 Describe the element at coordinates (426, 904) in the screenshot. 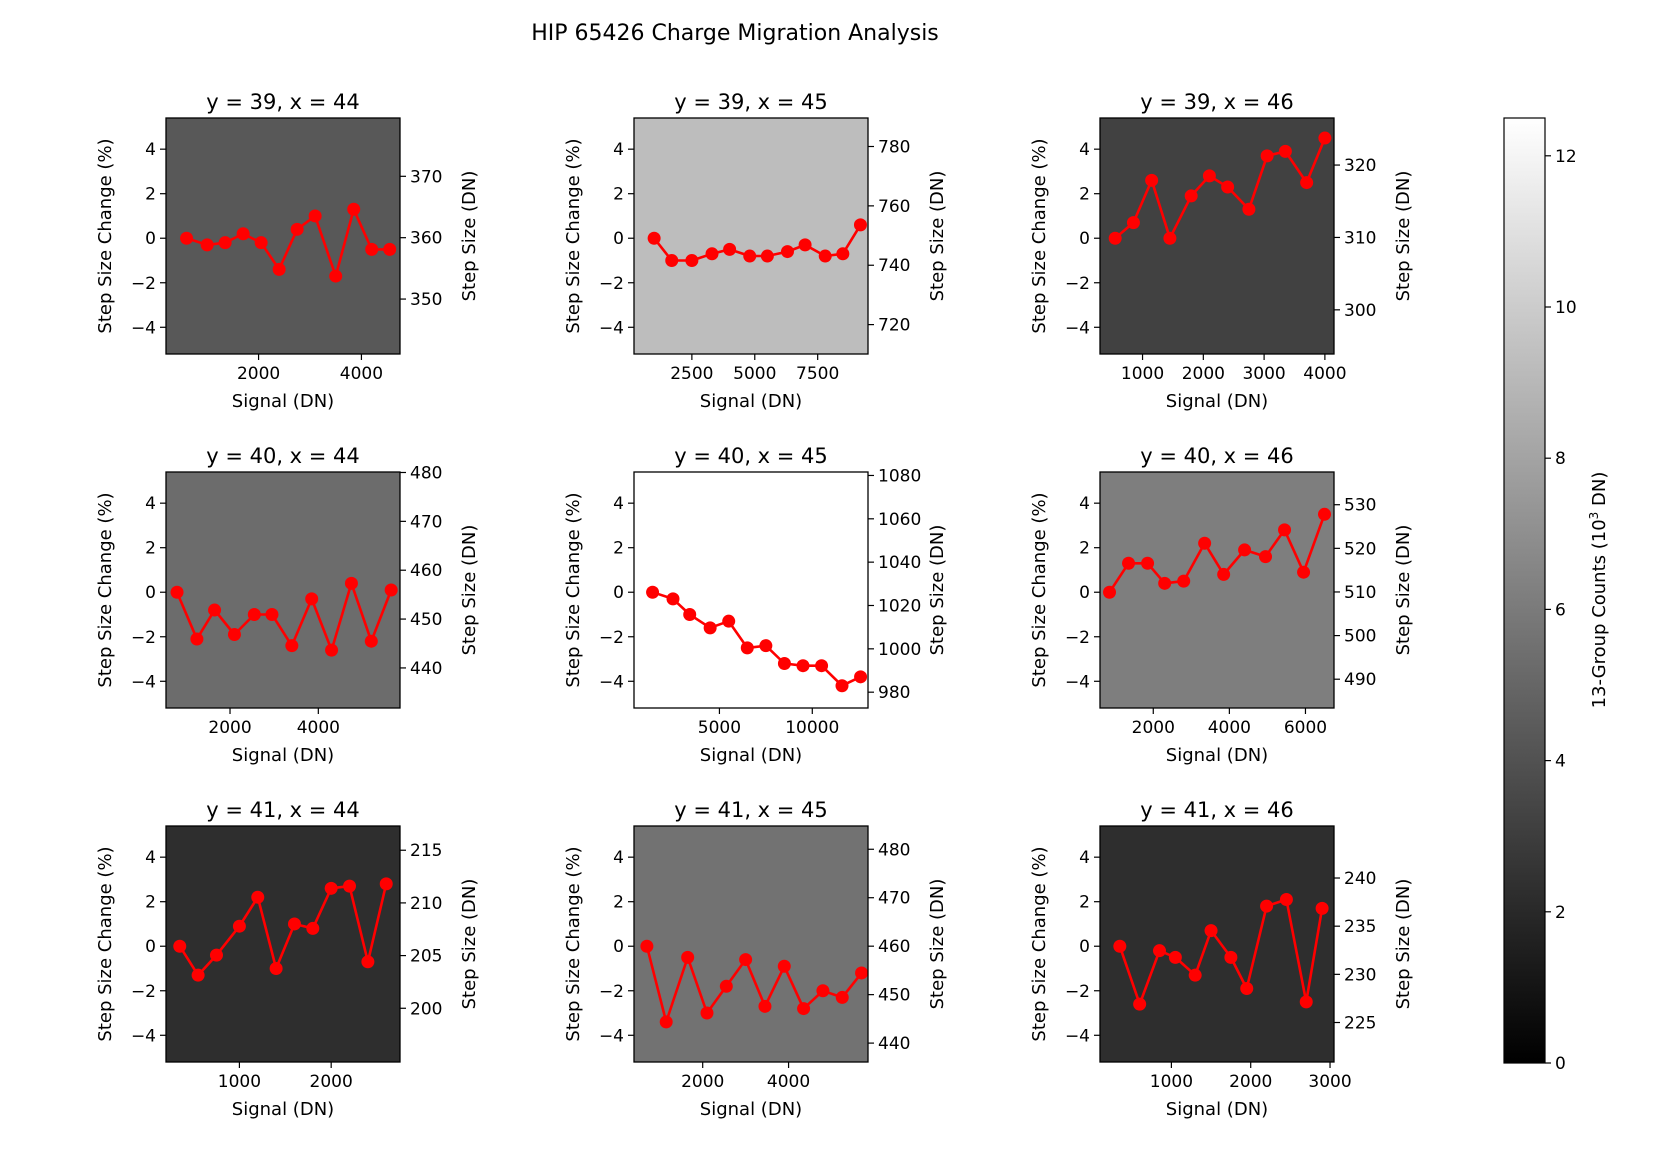

I see `right-y-tick-label: 210` at that location.